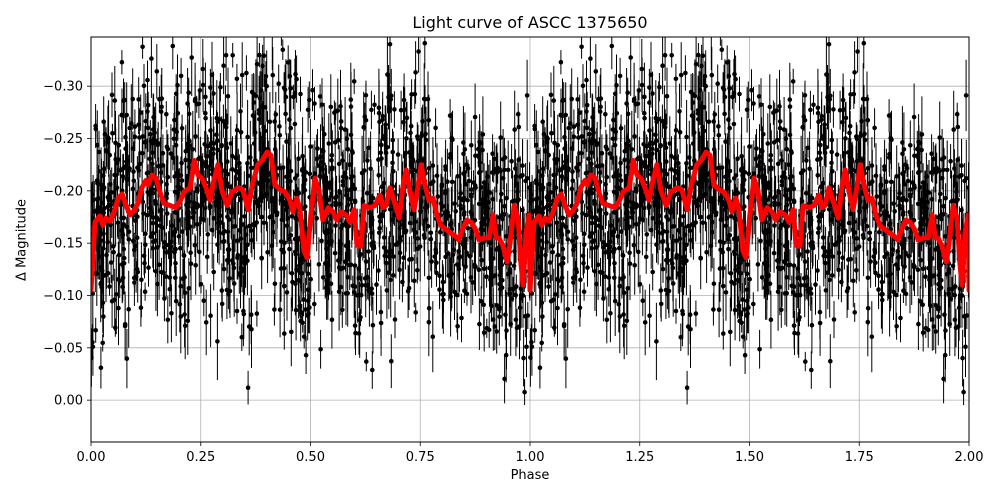 This screenshot has width=1000, height=500. Describe the element at coordinates (639, 457) in the screenshot. I see `x-tick-label: 1.25` at that location.